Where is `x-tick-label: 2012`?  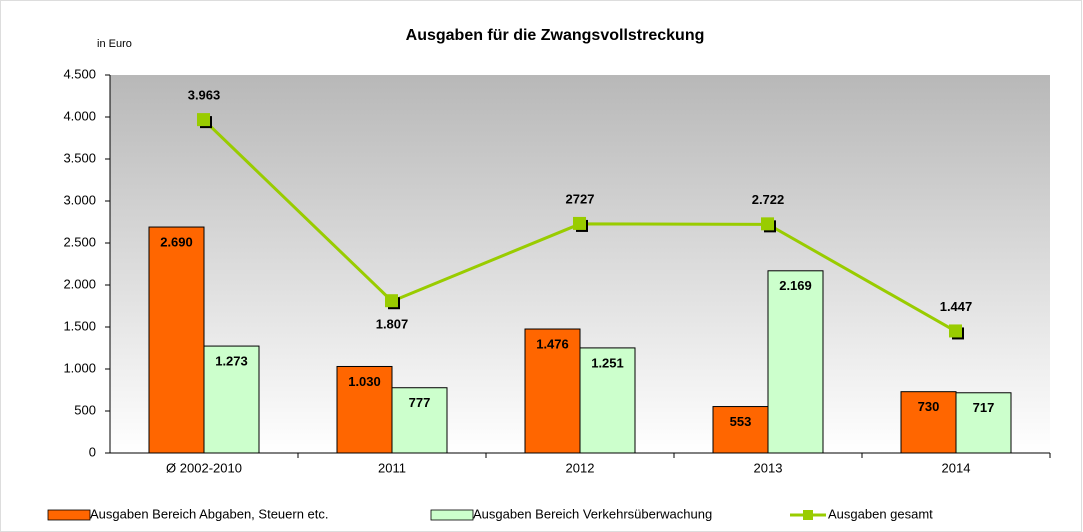
x-tick-label: 2012 is located at coordinates (580, 467).